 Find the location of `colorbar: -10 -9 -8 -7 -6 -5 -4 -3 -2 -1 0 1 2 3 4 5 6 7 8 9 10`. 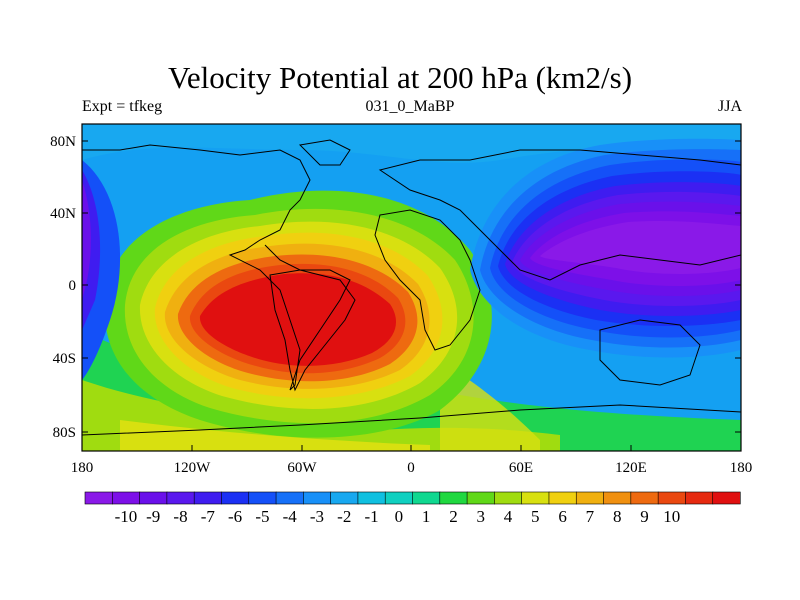

colorbar: -10 -9 -8 -7 -6 -5 -4 -3 -2 -1 0 1 2 3 4 5 6 7 8 9 10 is located at coordinates (412, 508).